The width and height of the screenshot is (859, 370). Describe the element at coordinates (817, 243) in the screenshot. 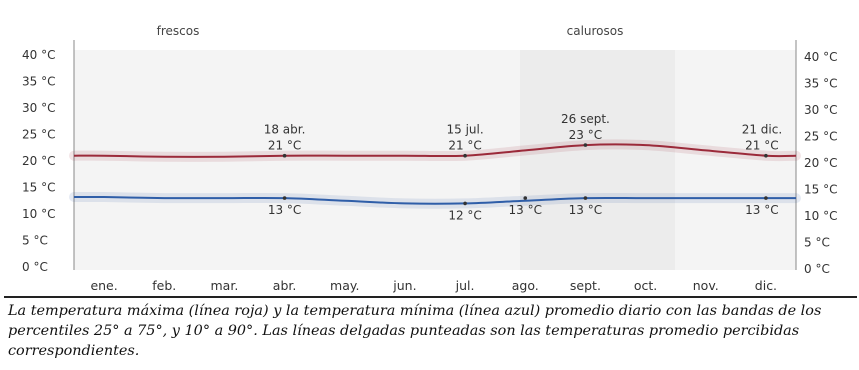

I see `y-tick-label-right: 5 °C` at that location.